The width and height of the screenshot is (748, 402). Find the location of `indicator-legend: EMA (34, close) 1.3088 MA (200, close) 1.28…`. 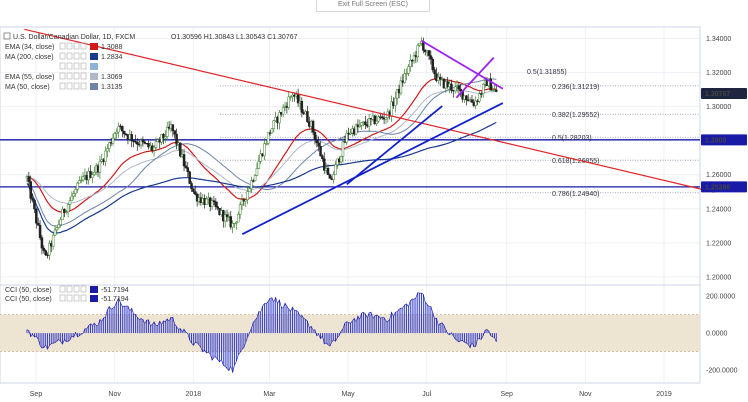

indicator-legend: EMA (34, close) 1.3088 MA (200, close) 1.28… is located at coordinates (64, 66).